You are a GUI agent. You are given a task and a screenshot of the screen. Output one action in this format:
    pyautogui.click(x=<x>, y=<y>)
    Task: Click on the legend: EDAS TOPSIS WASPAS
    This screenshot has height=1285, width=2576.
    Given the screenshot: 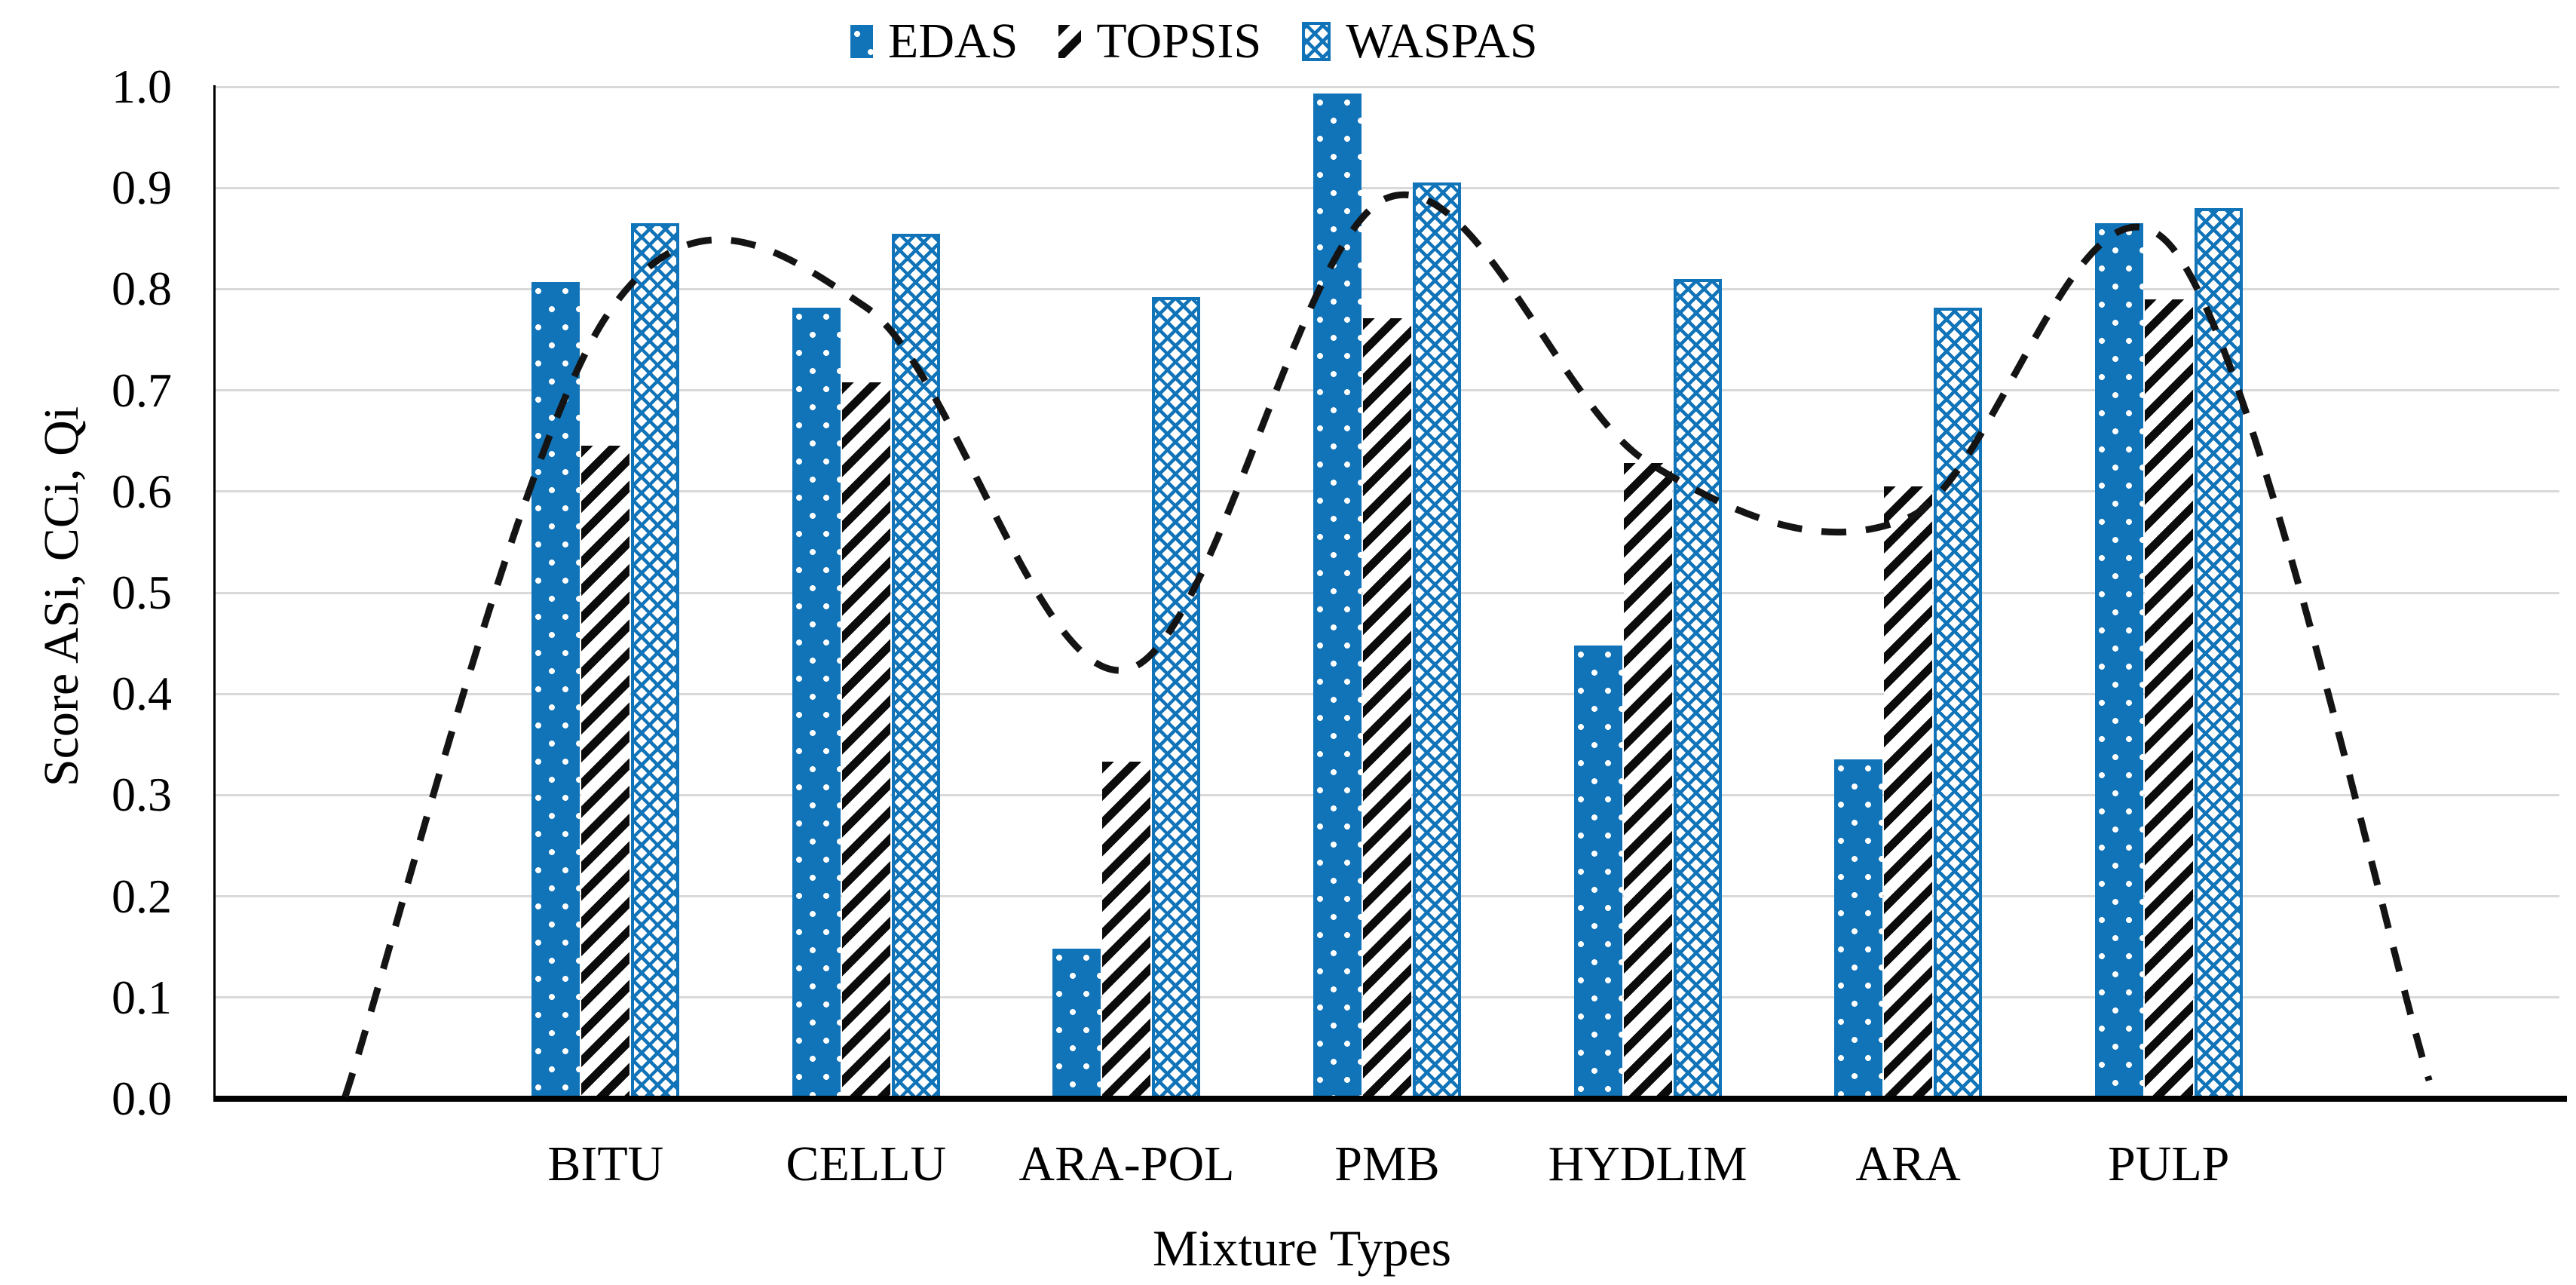 What is the action you would take?
    pyautogui.click(x=1194, y=41)
    